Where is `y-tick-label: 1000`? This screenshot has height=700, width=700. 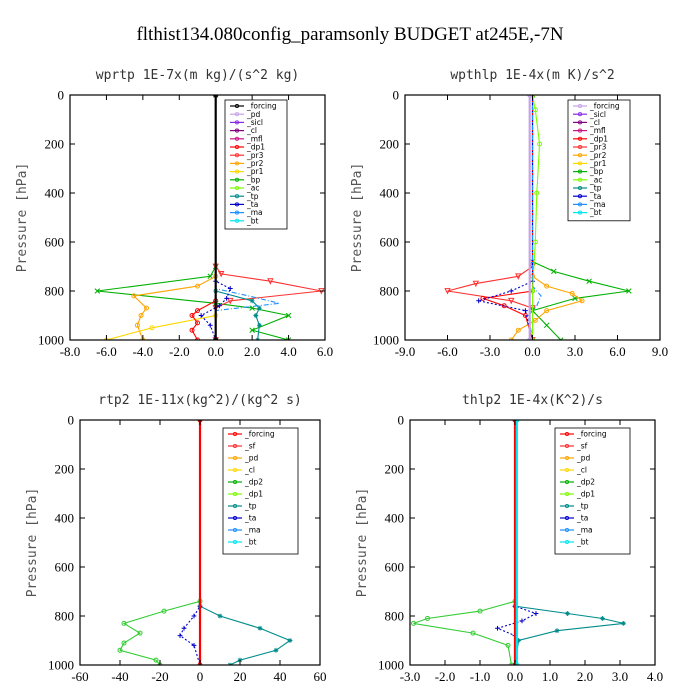
y-tick-label: 1000 is located at coordinates (391, 665).